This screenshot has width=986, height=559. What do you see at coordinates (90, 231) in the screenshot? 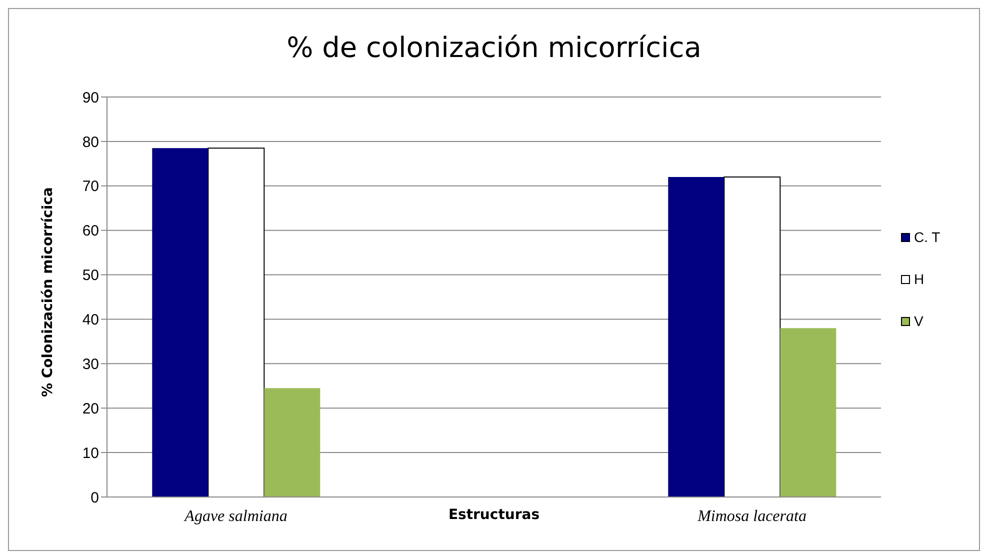
I see `y-tick-label: 60` at bounding box center [90, 231].